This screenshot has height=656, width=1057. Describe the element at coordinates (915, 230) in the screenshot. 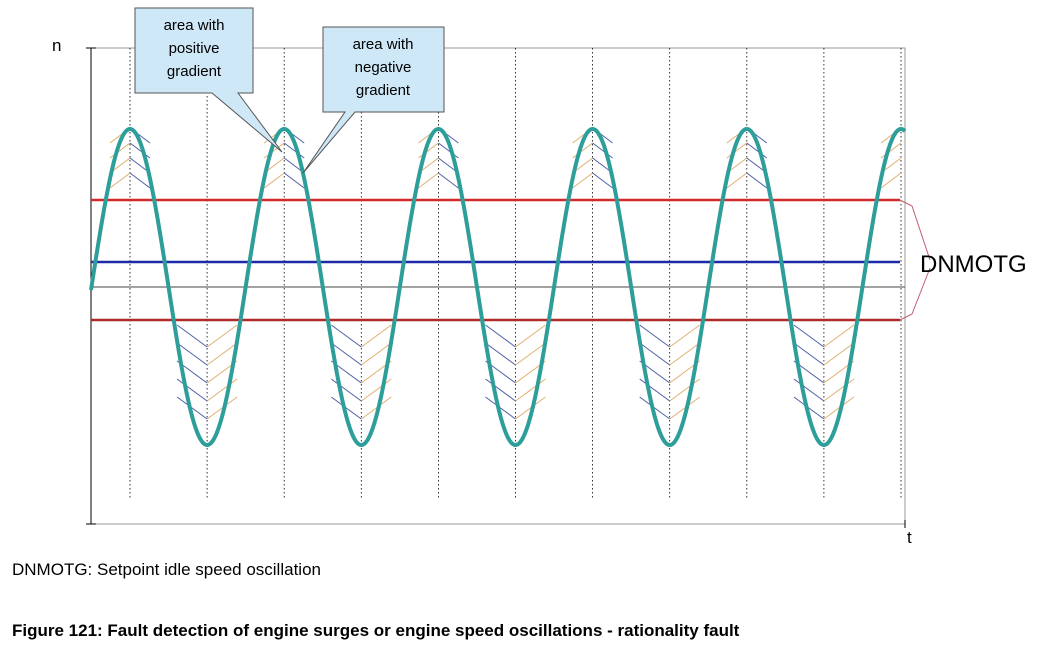

I see `upper-bracket-line` at that location.